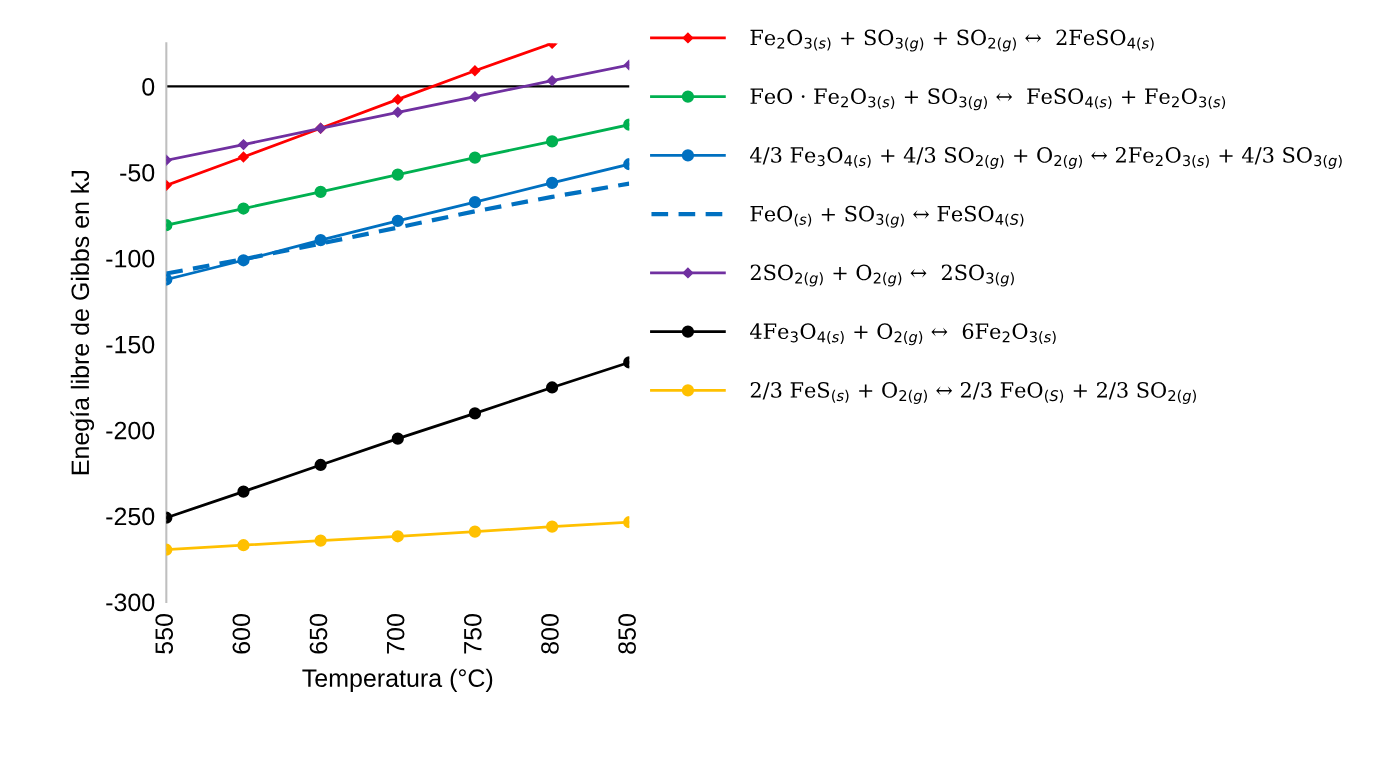  Describe the element at coordinates (397, 680) in the screenshot. I see `x-axis-title: Temperatura (°C)` at that location.